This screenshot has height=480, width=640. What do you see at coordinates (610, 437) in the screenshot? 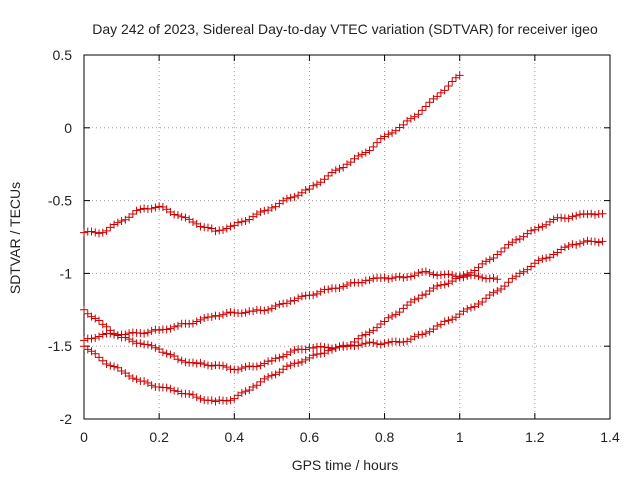
I see `x-tick-label: 1.4` at bounding box center [610, 437].